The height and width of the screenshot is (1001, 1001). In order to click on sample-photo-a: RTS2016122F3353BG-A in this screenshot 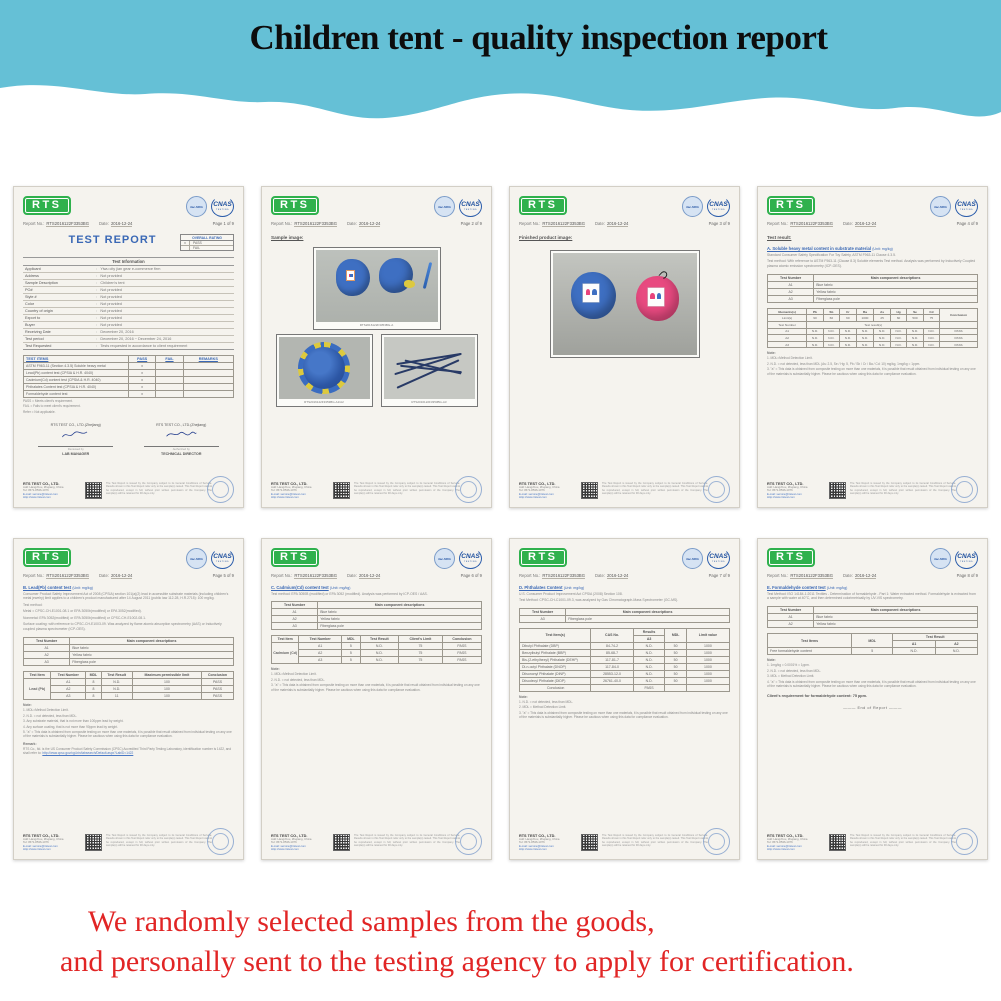, I will do `click(376, 288)`.